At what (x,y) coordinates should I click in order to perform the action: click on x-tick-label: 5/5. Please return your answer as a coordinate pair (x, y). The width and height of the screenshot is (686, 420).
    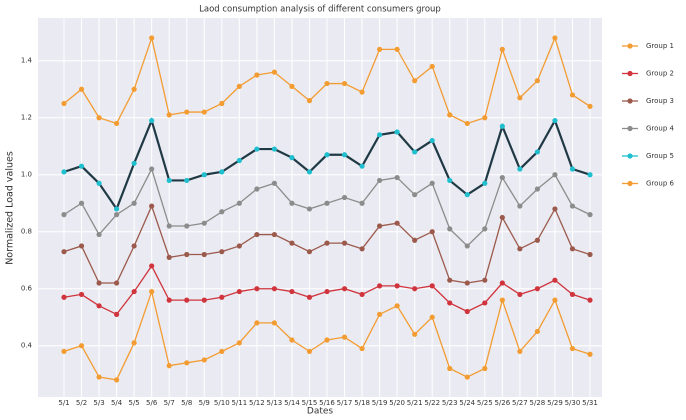
    Looking at the image, I should click on (134, 403).